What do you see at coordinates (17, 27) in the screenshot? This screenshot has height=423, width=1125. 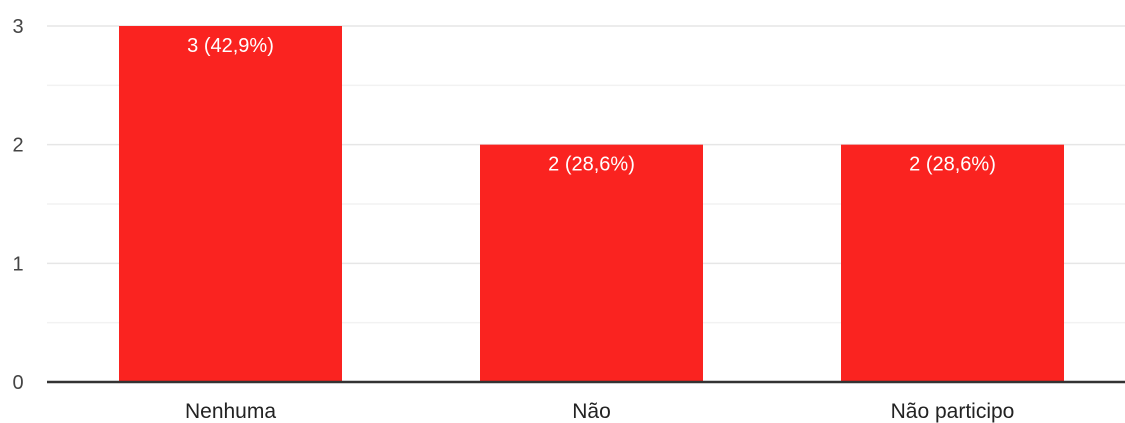 I see `y-tick-label-3: 3` at bounding box center [17, 27].